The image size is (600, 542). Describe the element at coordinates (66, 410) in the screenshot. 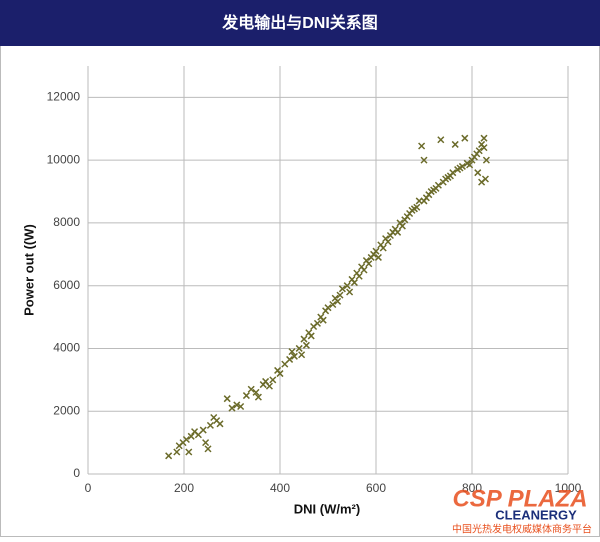

I see `y-tick-label: 2000` at that location.